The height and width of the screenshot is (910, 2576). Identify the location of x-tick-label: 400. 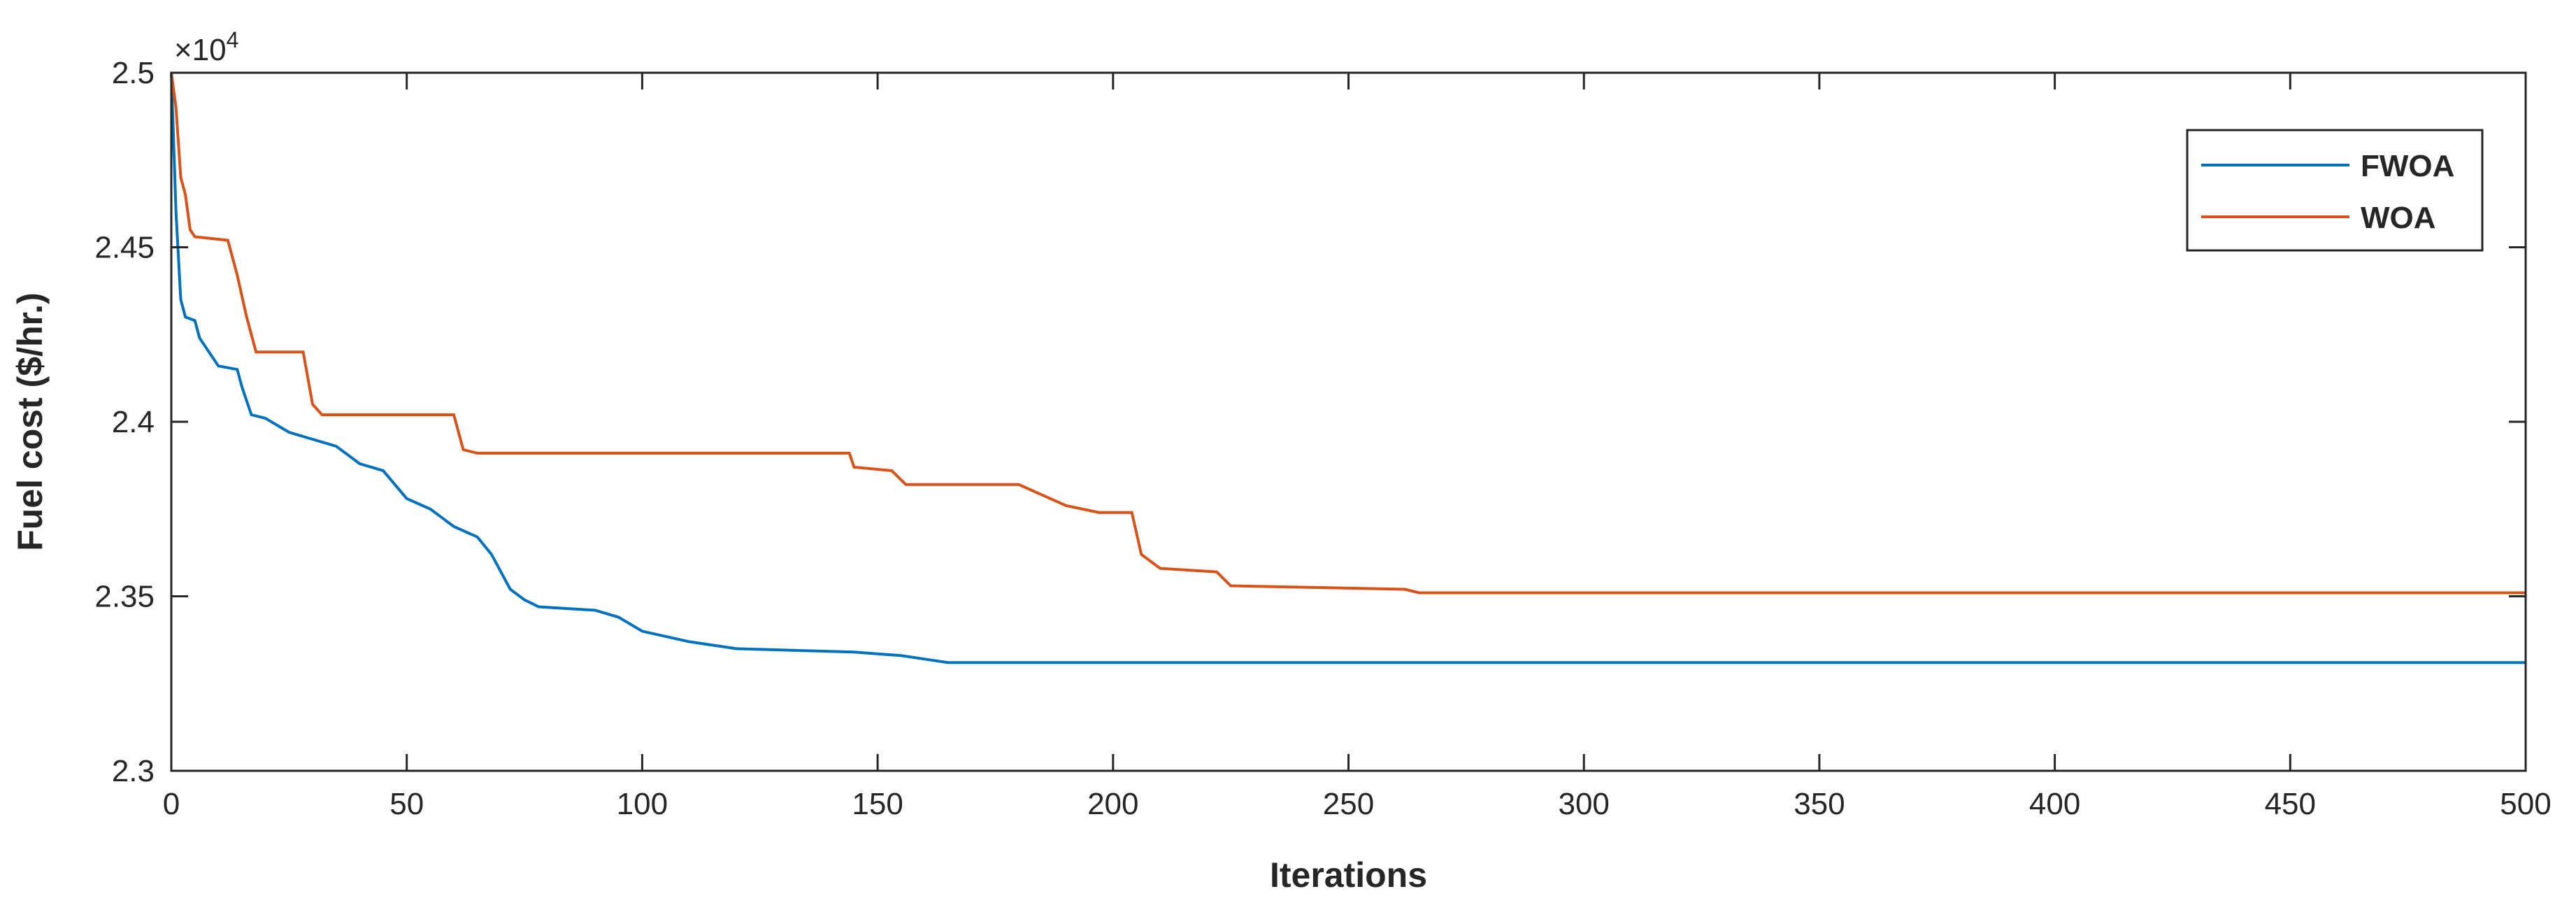
(2054, 804).